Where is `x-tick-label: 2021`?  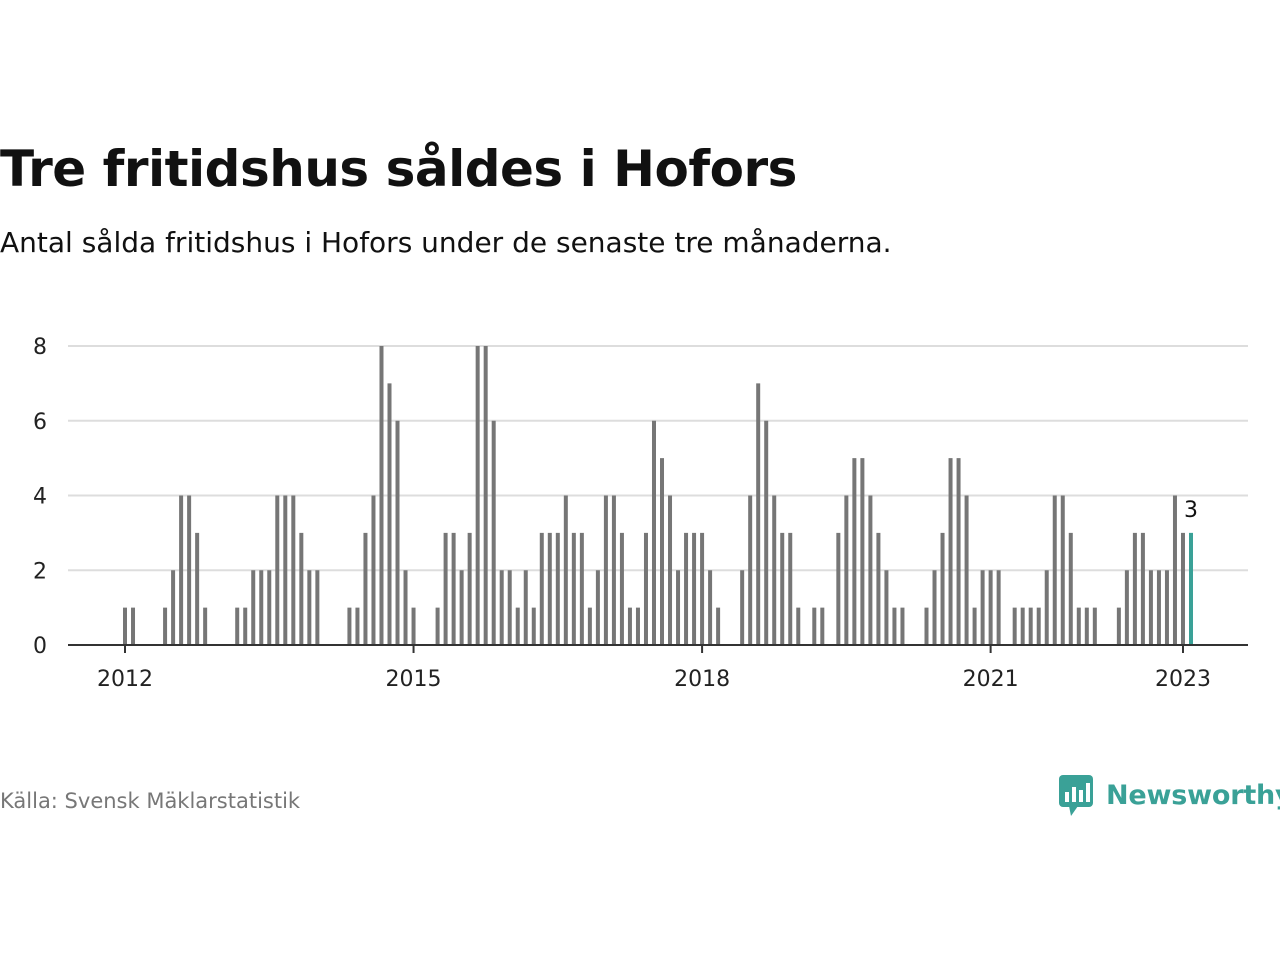 x-tick-label: 2021 is located at coordinates (991, 679).